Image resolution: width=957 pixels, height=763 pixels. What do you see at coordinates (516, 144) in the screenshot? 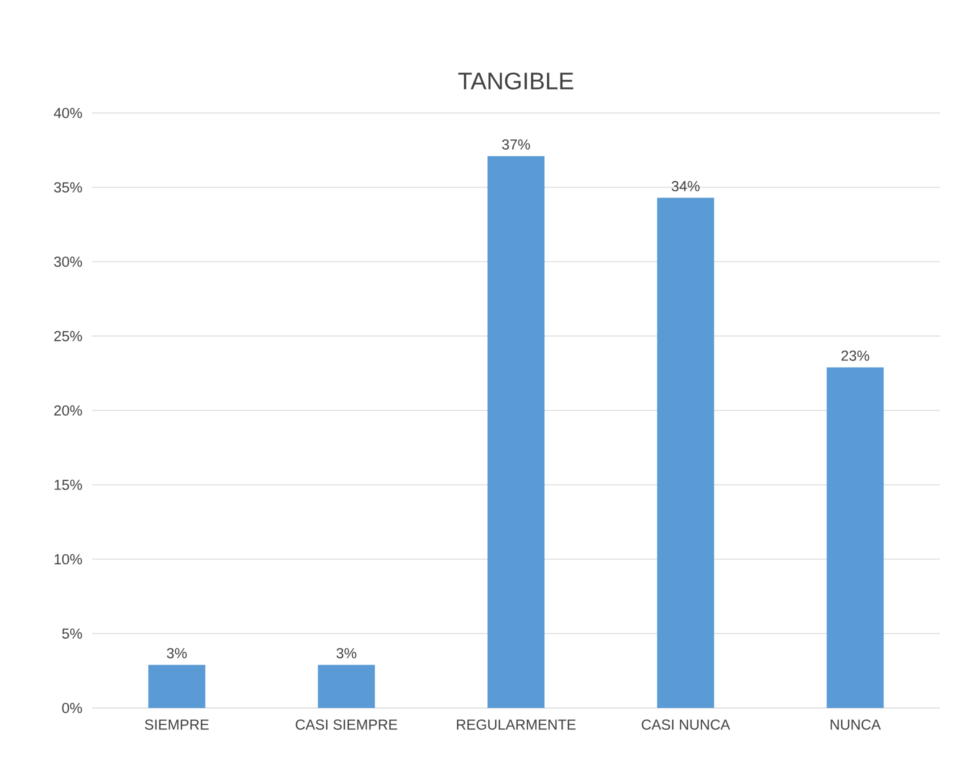
I see `data-label: 37%` at bounding box center [516, 144].